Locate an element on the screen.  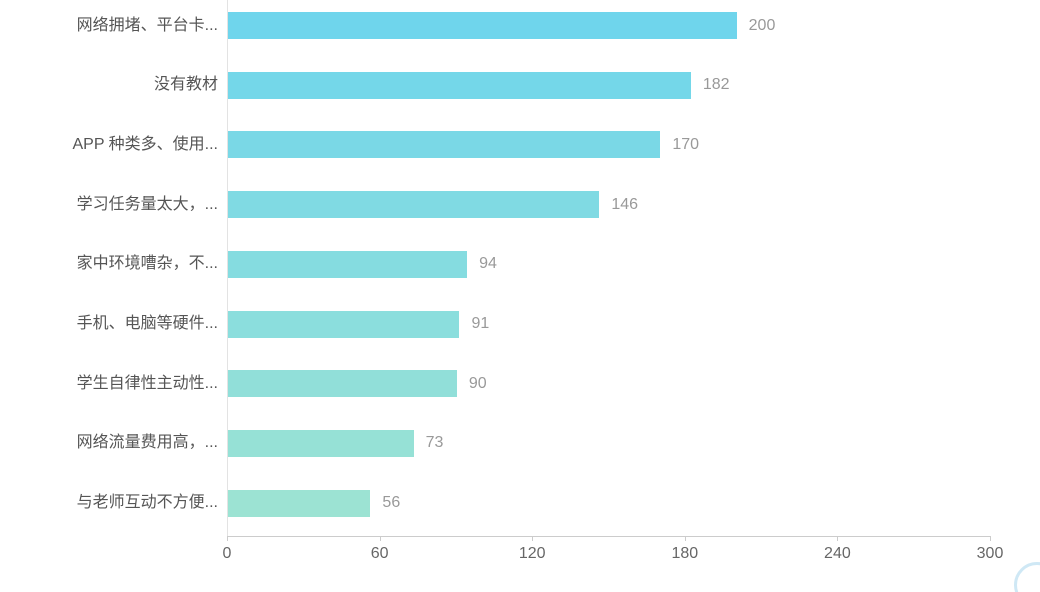
category-label: 没有教材 is located at coordinates (185, 85).